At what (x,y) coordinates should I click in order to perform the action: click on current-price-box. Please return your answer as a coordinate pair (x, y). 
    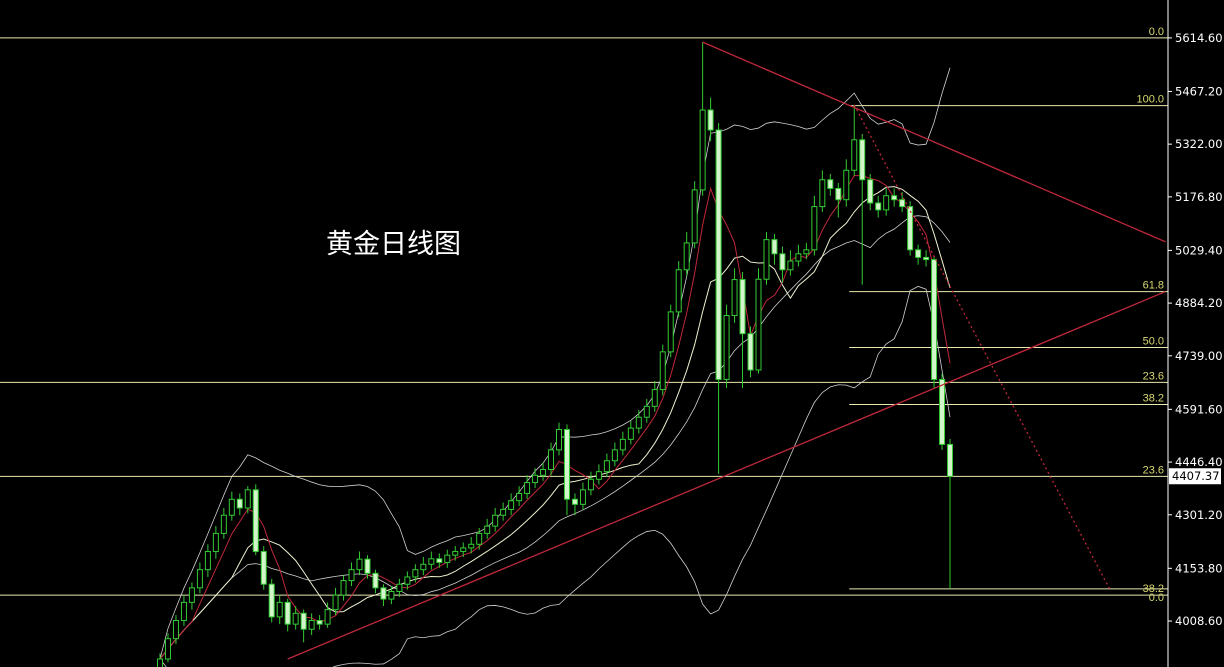
    Looking at the image, I should click on (1195, 476).